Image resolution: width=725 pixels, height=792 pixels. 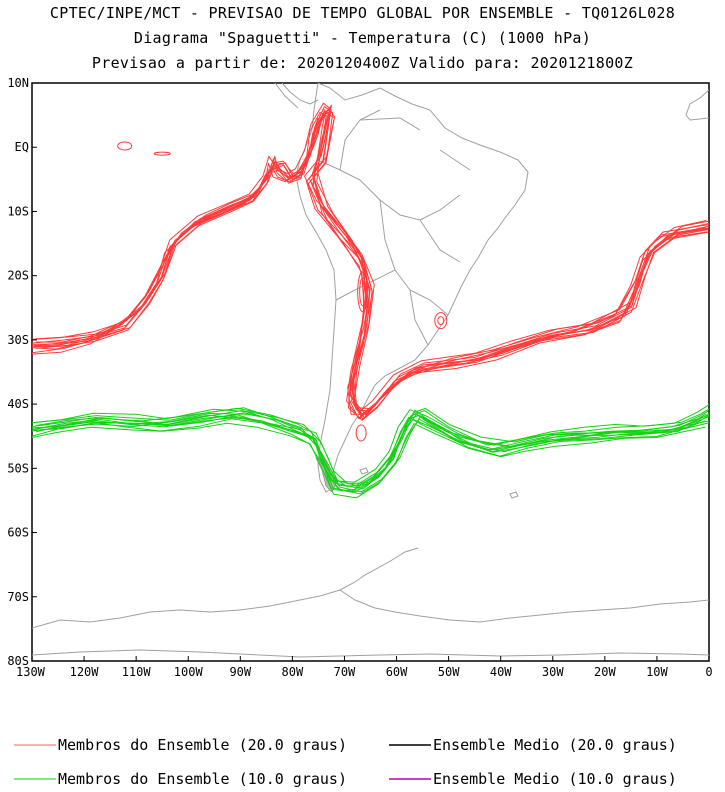 I want to click on lon-tick-label: 70W, so click(x=345, y=672).